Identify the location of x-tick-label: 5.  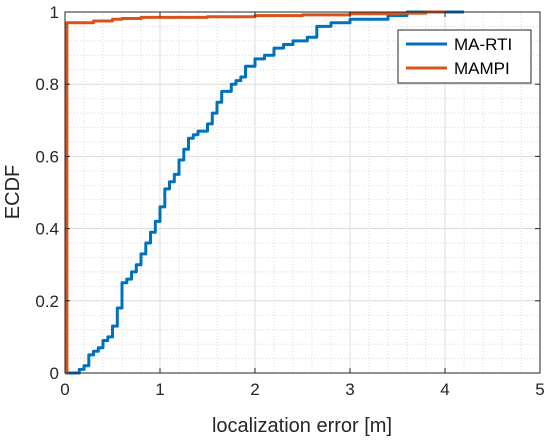
(539, 389).